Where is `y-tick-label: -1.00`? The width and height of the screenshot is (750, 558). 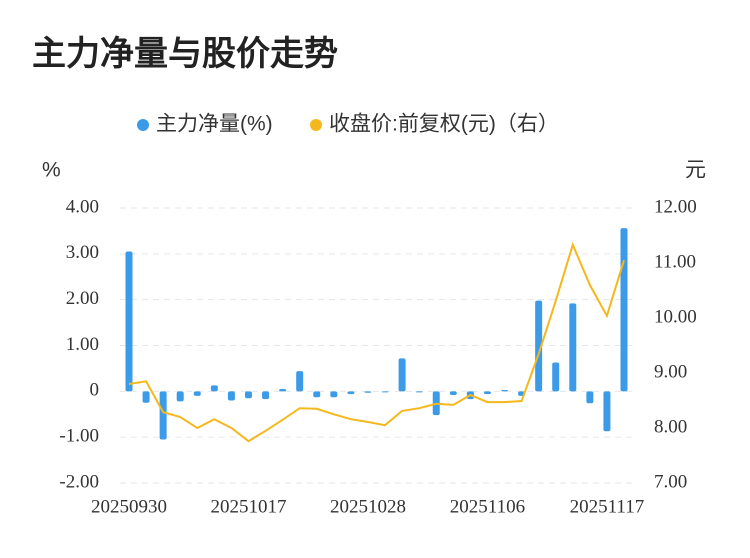
y-tick-label: -1.00 is located at coordinates (79, 436).